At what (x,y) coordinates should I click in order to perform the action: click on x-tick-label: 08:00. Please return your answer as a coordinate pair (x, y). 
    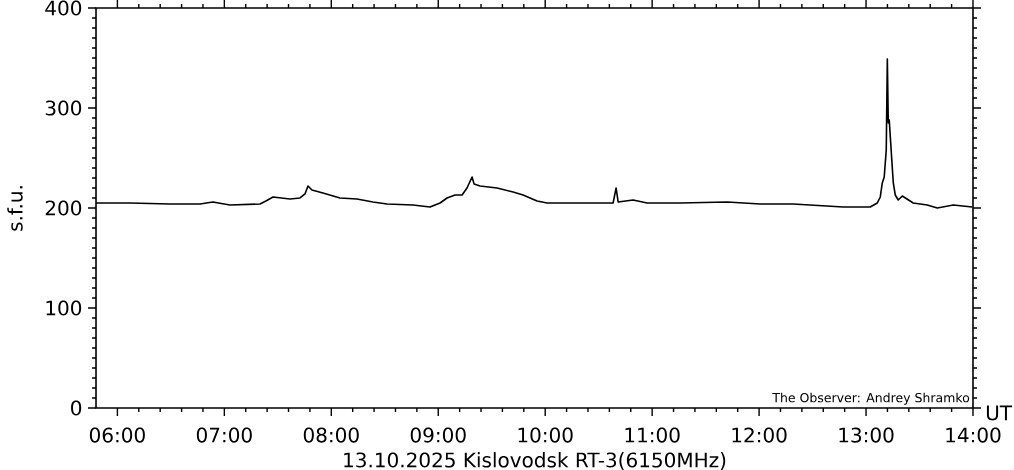
    Looking at the image, I should click on (331, 435).